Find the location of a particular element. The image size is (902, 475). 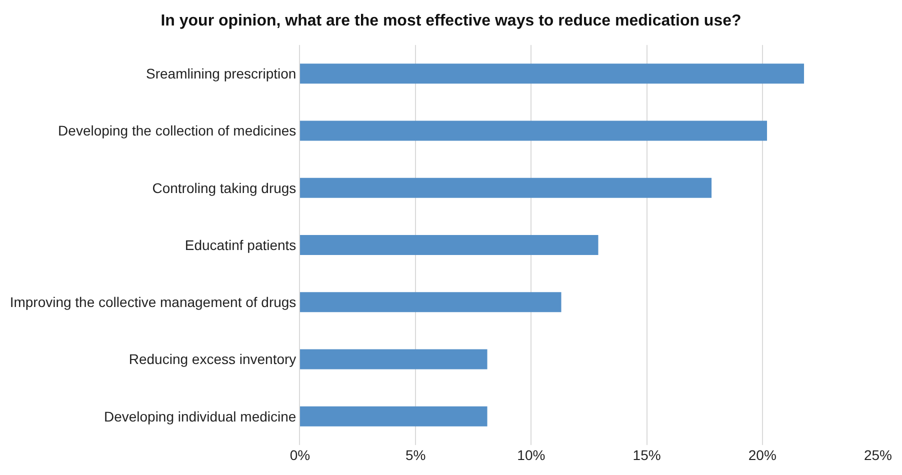

x-tick-label: 20% is located at coordinates (762, 455).